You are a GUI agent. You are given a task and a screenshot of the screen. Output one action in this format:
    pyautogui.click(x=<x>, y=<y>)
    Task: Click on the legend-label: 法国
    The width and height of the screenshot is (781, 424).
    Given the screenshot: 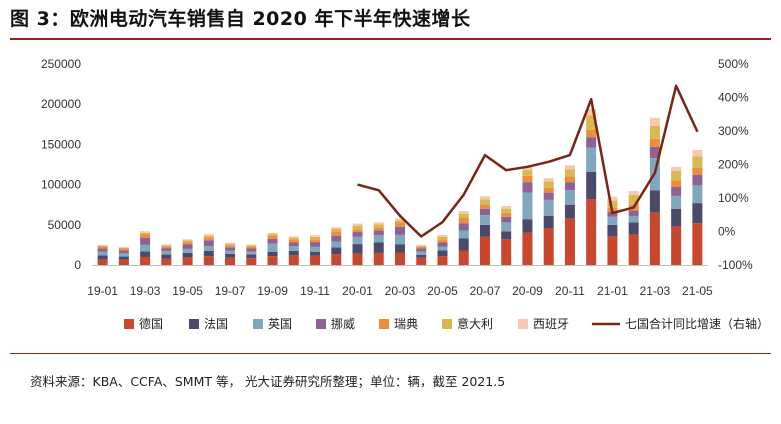 What is the action you would take?
    pyautogui.click(x=216, y=324)
    